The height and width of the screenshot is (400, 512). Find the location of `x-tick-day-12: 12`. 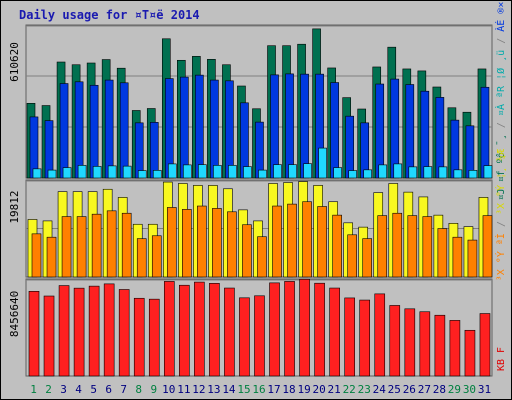

x-tick-day-12: 12 is located at coordinates (198, 389).